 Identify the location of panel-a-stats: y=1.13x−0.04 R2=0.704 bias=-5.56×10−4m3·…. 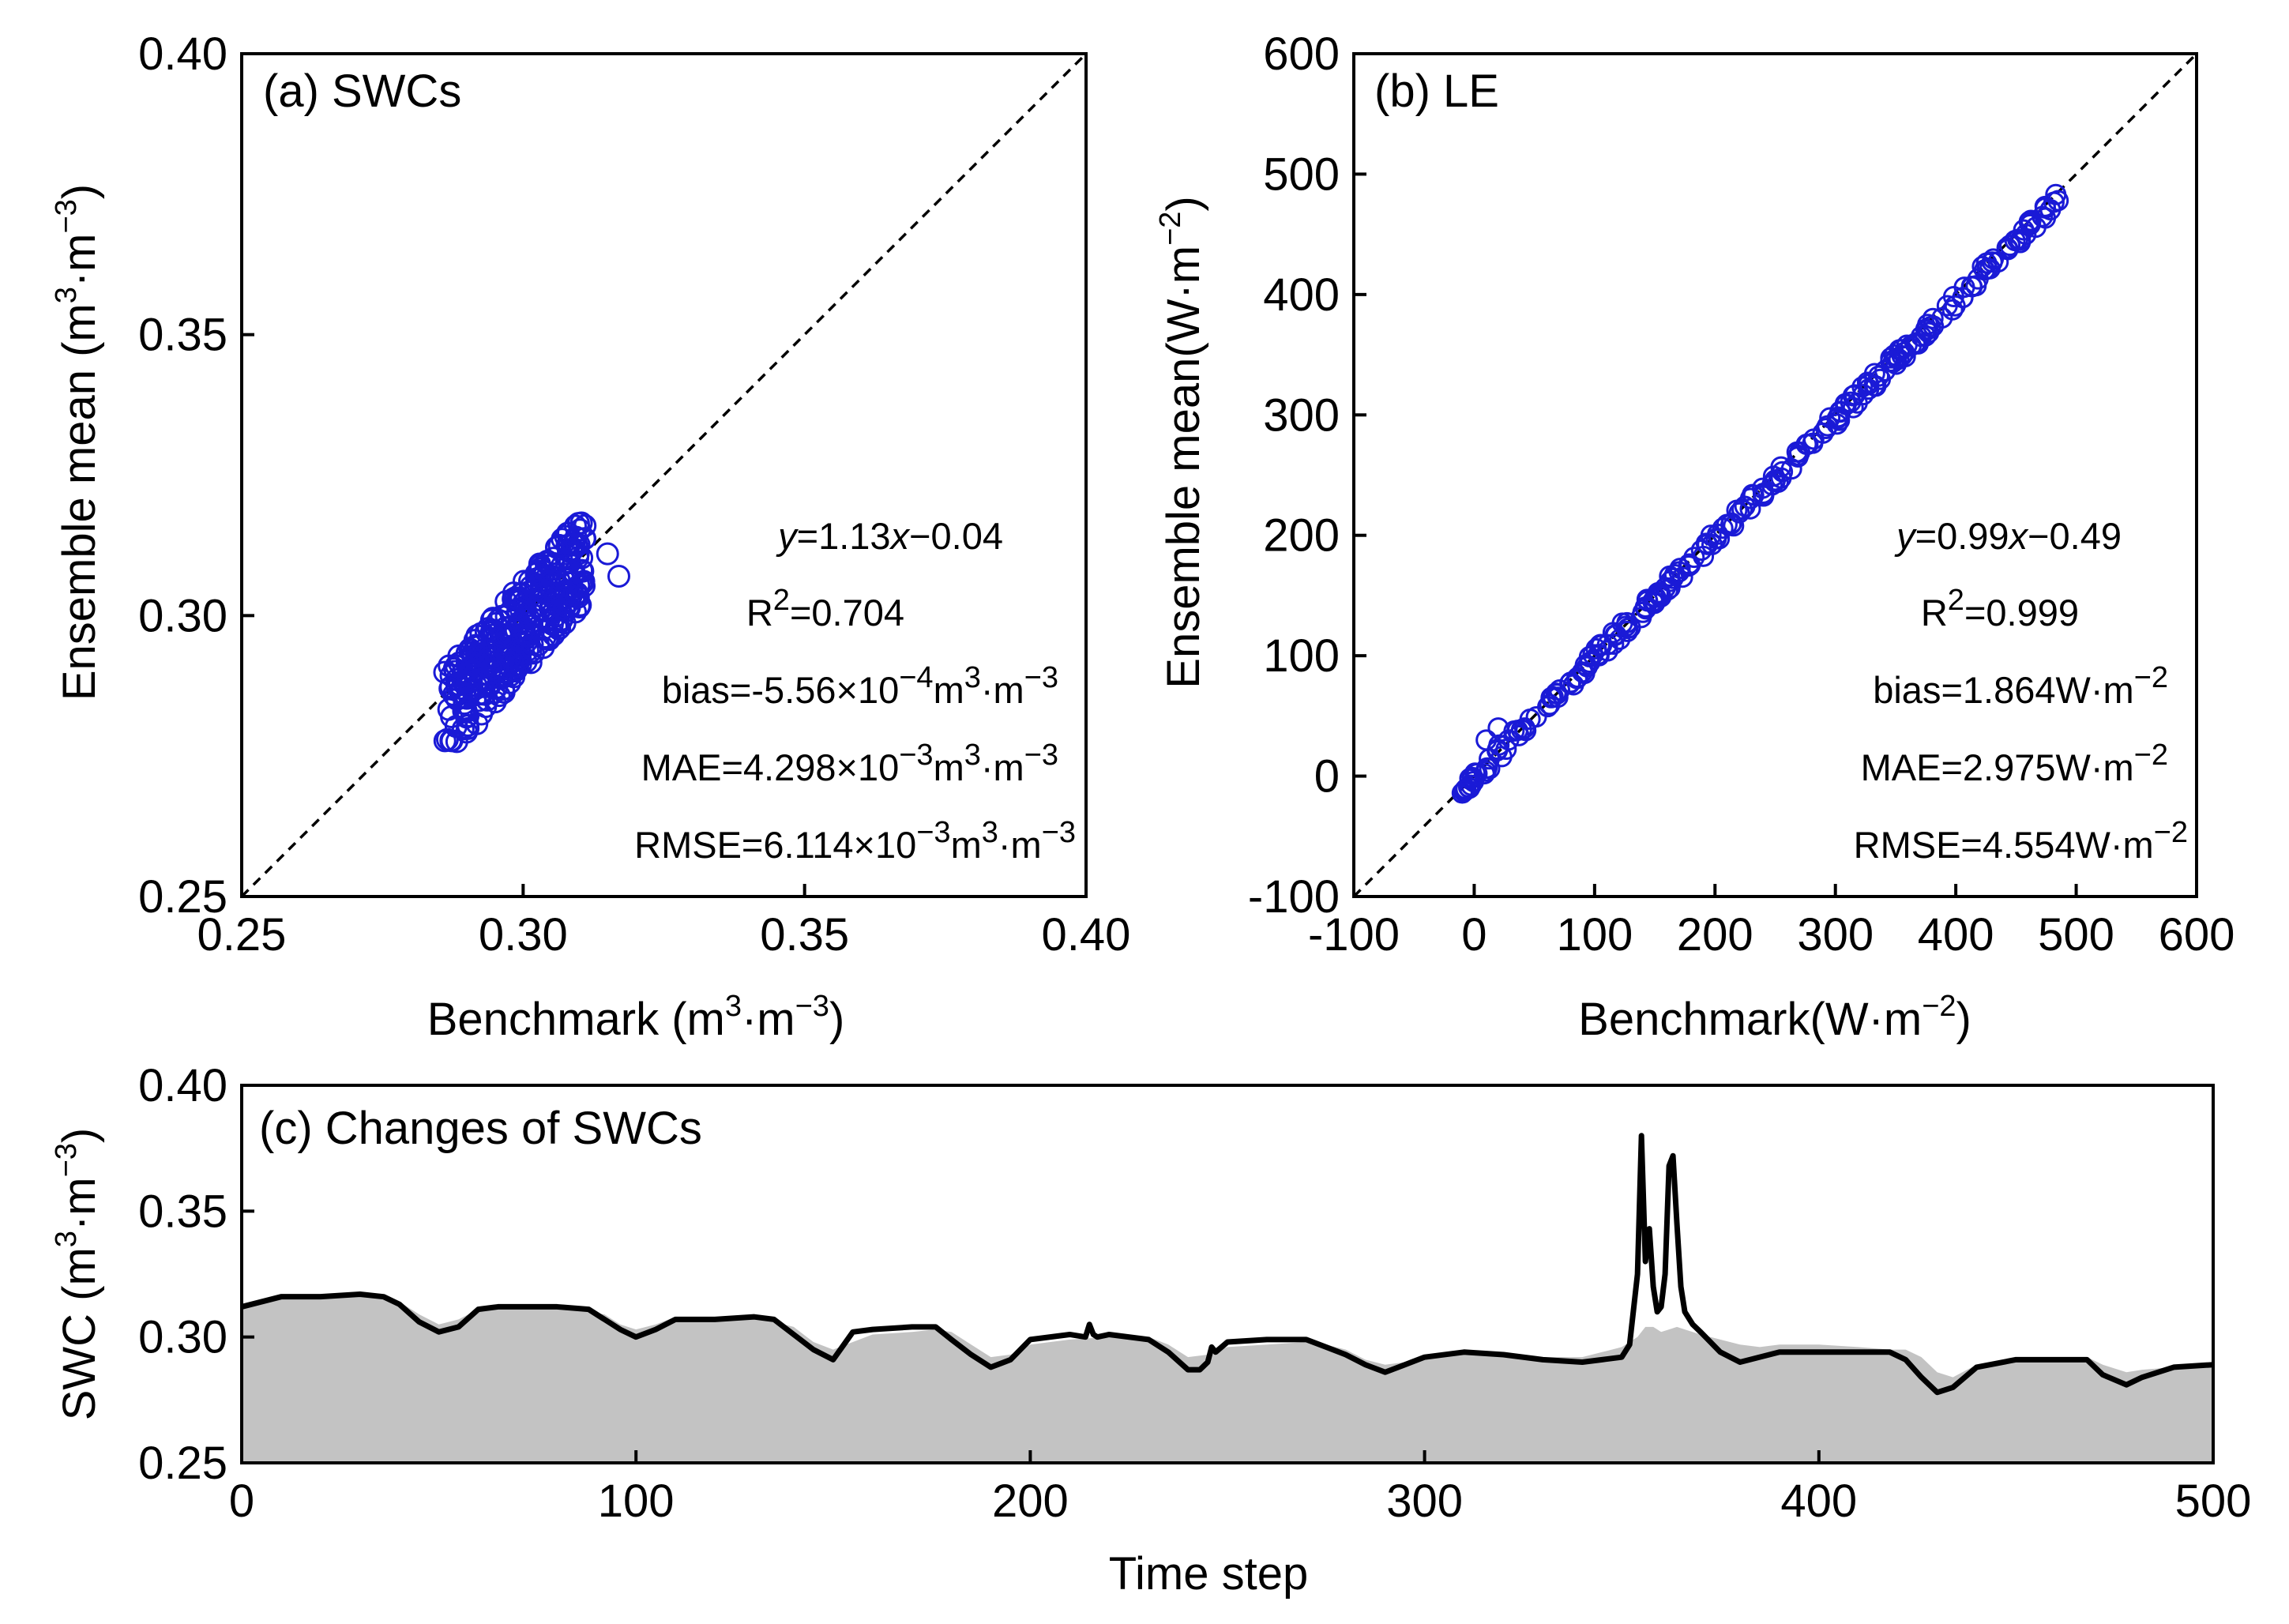
(855, 690).